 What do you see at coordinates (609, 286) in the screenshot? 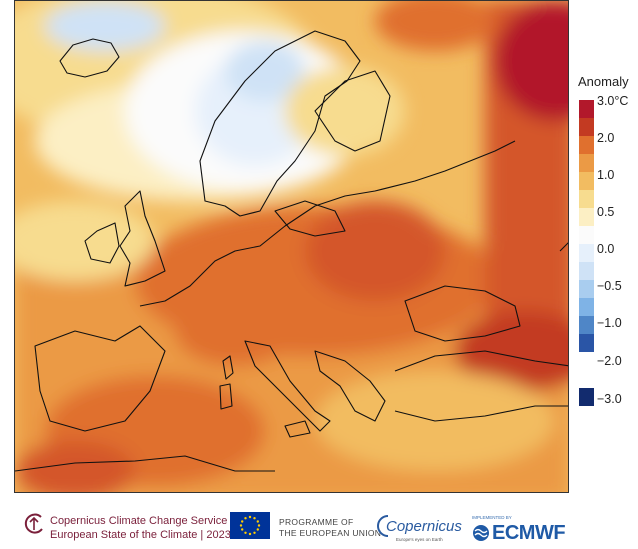
I see `legend-label: −0.5` at bounding box center [609, 286].